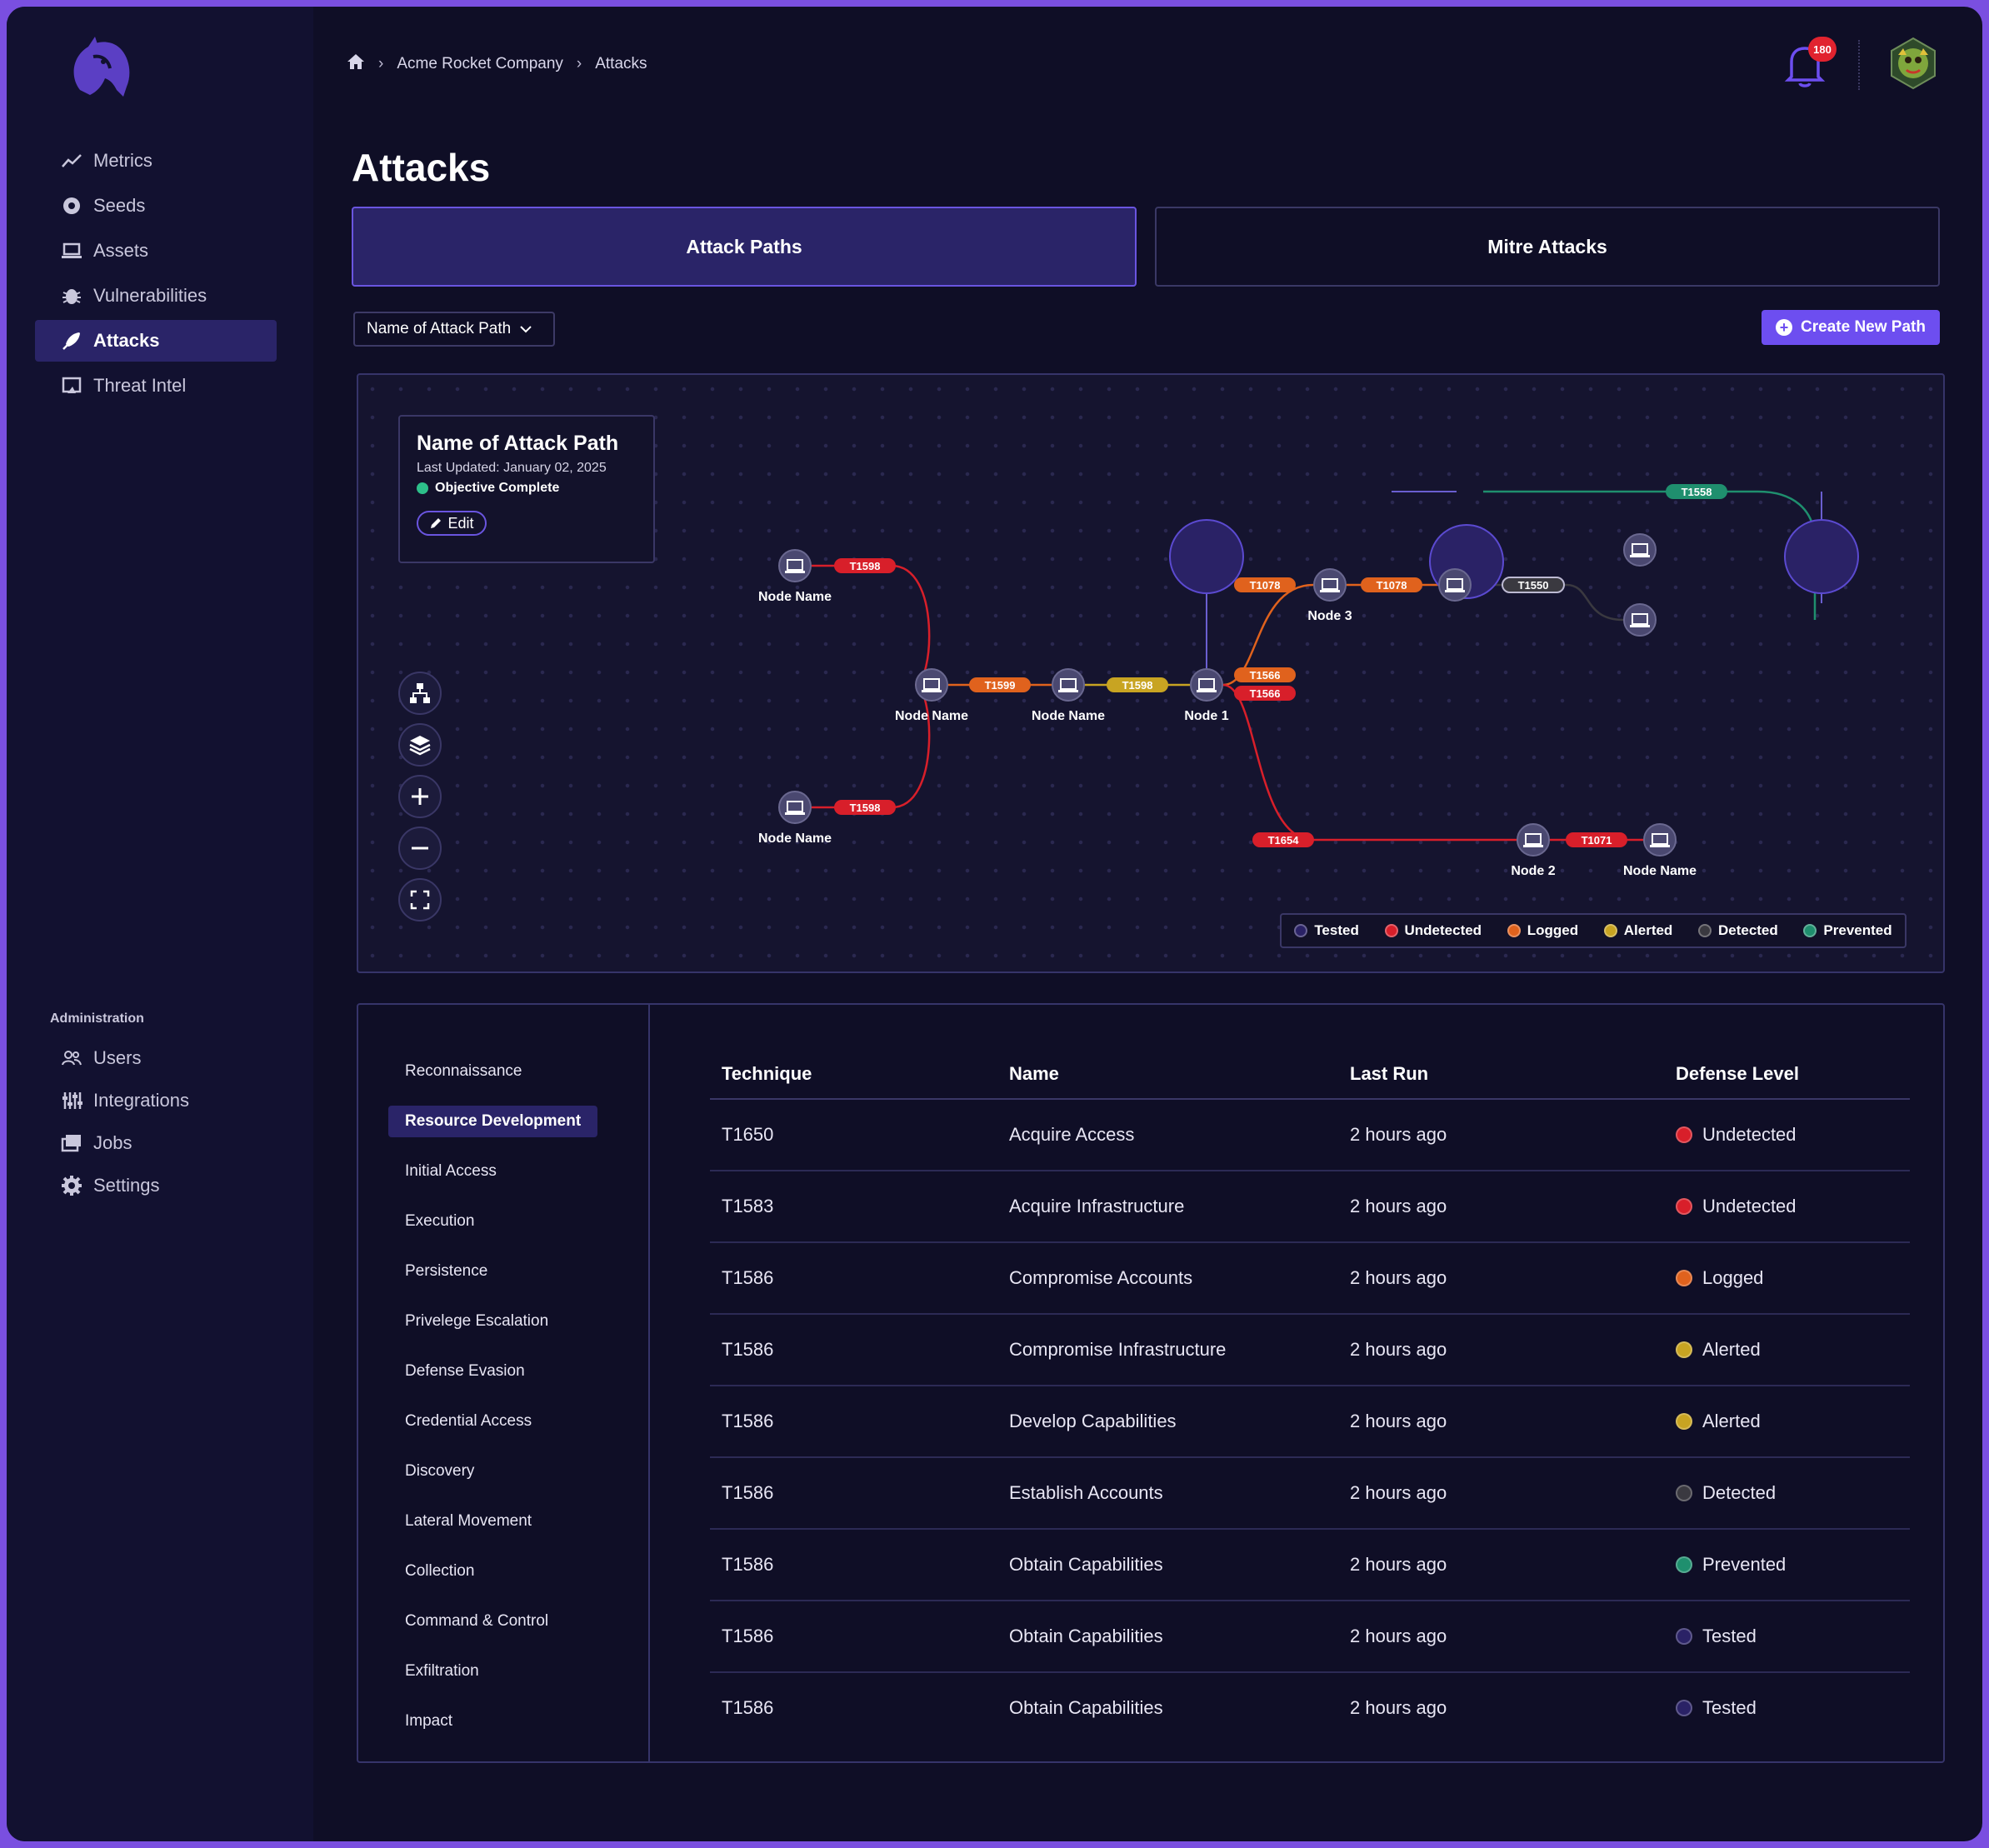 Image resolution: width=1989 pixels, height=1848 pixels. I want to click on tactic-item: Discovery, so click(503, 1471).